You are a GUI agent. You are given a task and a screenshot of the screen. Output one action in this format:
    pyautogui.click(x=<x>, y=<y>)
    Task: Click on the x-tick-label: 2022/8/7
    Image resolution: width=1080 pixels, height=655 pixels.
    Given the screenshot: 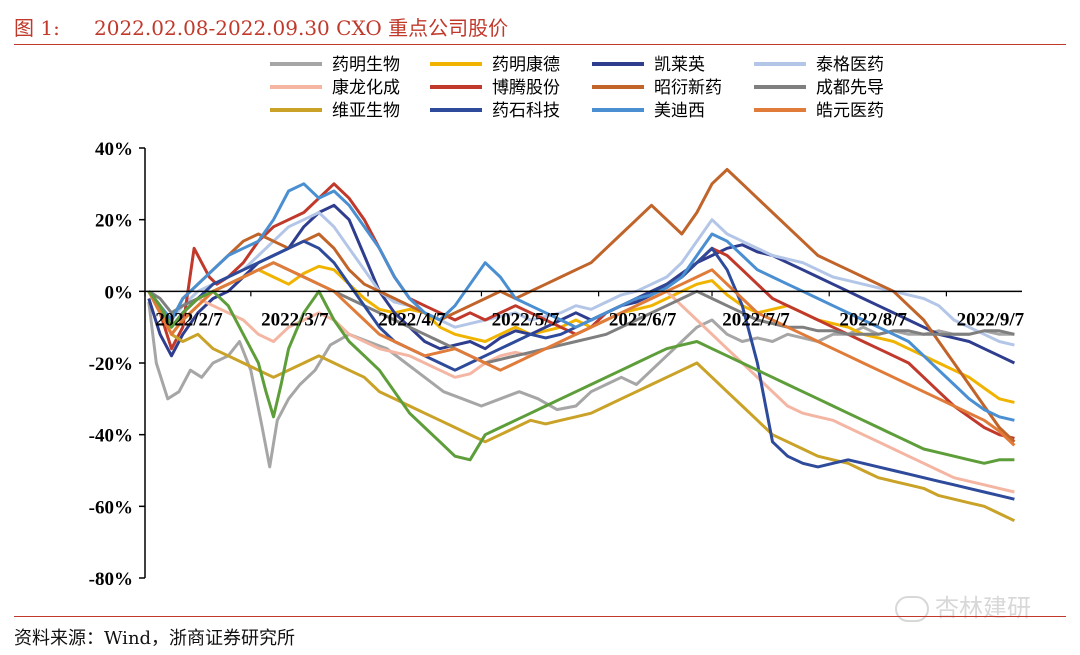 What is the action you would take?
    pyautogui.click(x=873, y=319)
    